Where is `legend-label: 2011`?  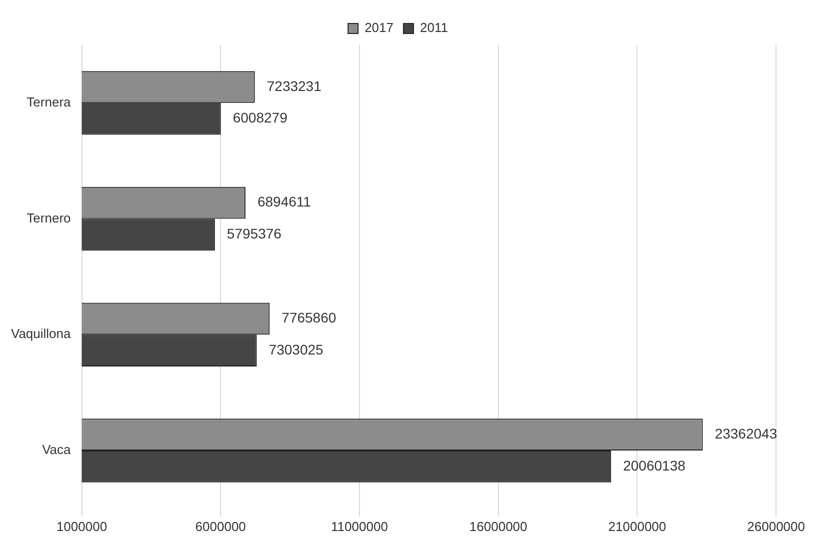
legend-label: 2011 is located at coordinates (434, 28).